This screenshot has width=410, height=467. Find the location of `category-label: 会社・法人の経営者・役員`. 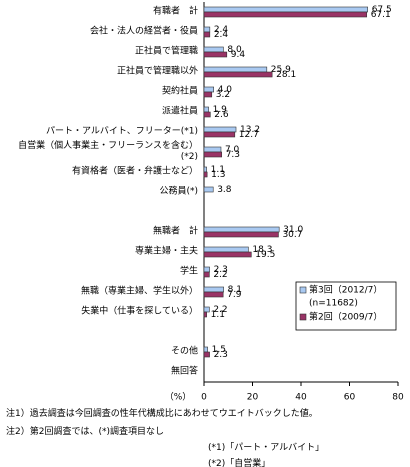

category-label: 会社・法人の経営者・役員 is located at coordinates (143, 31).